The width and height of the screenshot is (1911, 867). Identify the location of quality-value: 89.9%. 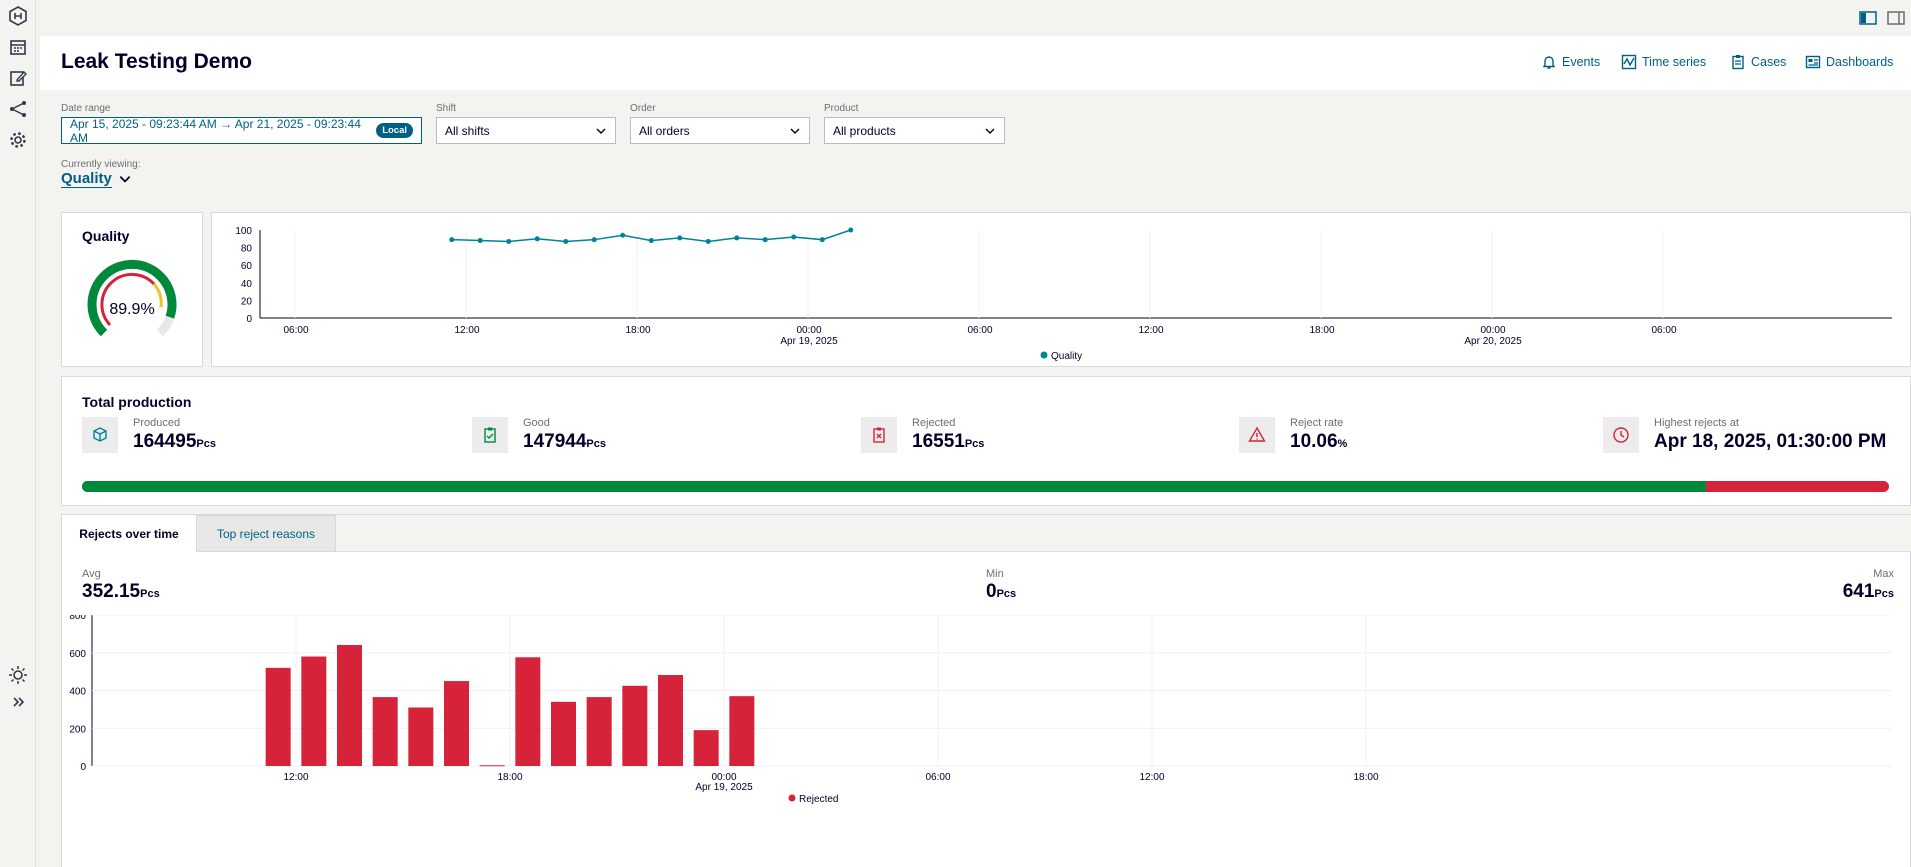
(131, 309).